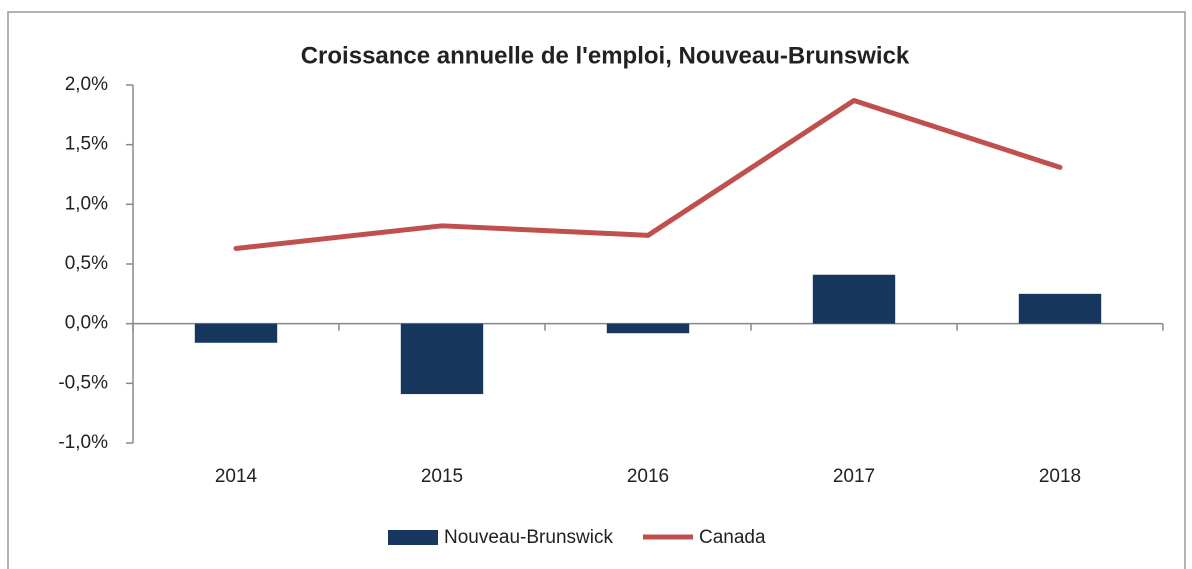 The width and height of the screenshot is (1192, 569). What do you see at coordinates (1060, 476) in the screenshot?
I see `x-tick-label: 2018` at bounding box center [1060, 476].